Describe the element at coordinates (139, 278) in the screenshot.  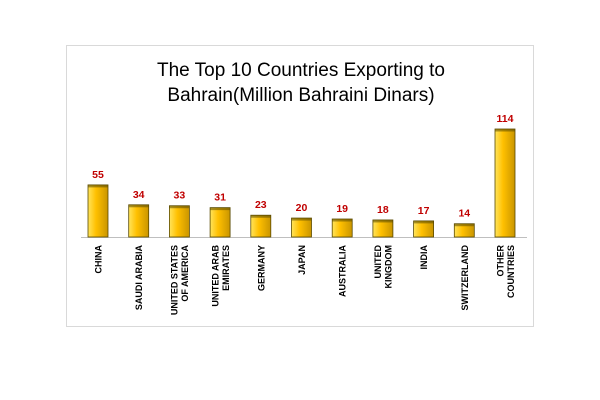
I see `category-label-1-0: SAUDI ARABIA` at that location.